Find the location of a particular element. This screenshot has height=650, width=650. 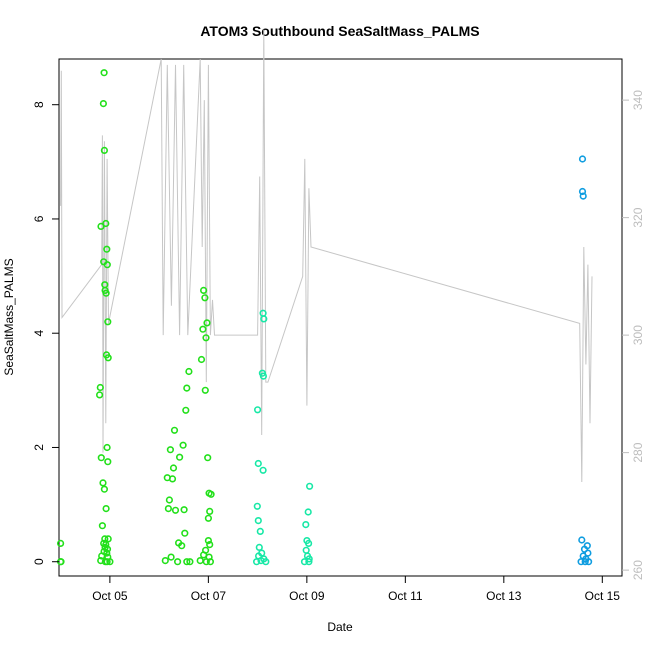

x-axis-label: Date is located at coordinates (340, 627).